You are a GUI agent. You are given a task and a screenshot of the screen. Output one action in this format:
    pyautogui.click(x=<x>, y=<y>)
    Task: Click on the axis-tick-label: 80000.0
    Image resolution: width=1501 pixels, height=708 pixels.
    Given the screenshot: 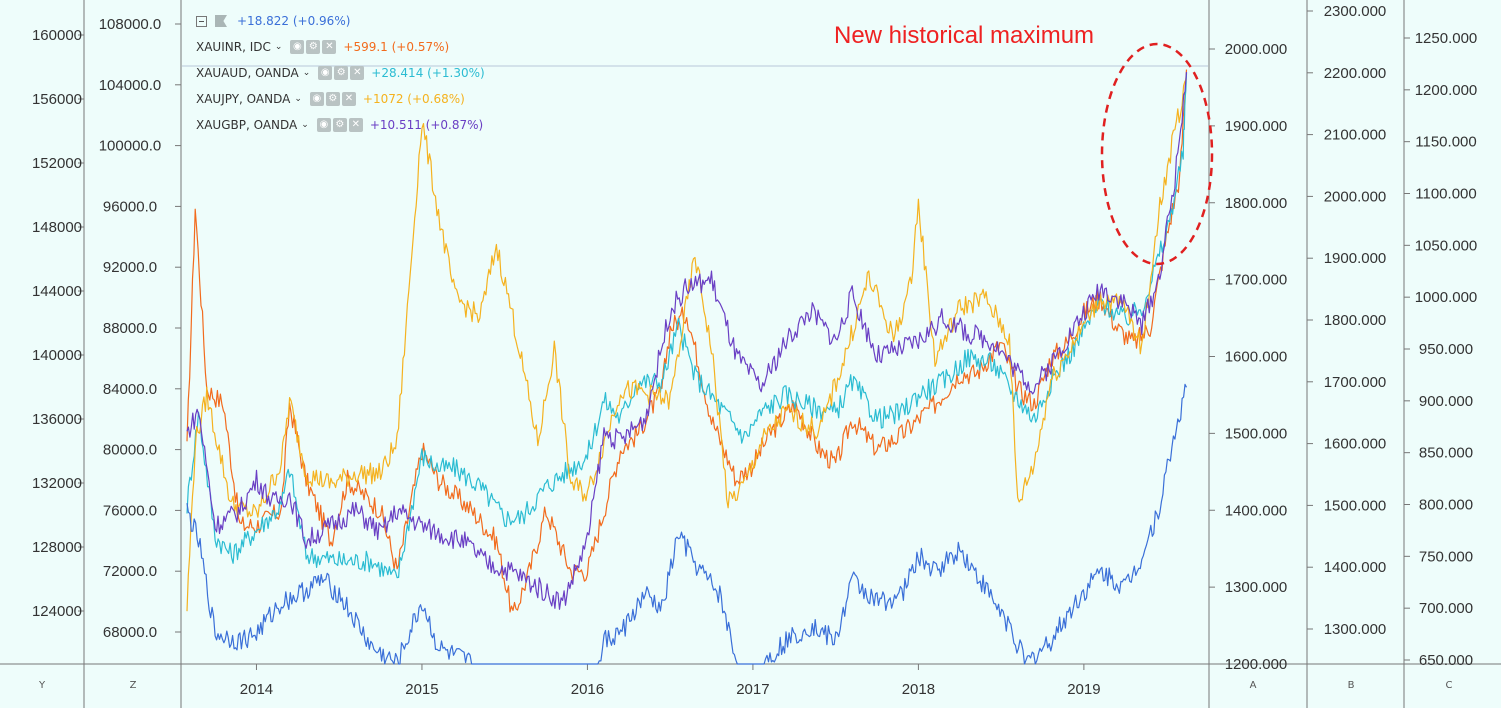 What is the action you would take?
    pyautogui.click(x=130, y=450)
    